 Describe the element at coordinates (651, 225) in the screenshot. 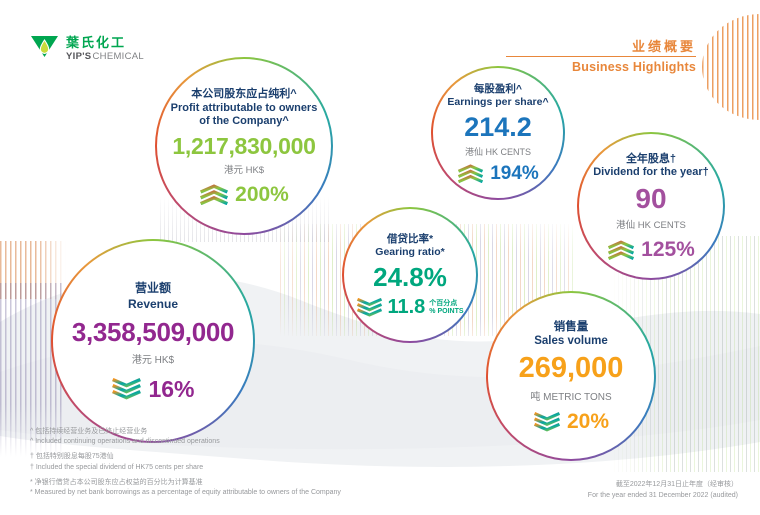

I see `dividend-unit: 港仙 HK CENTS` at that location.